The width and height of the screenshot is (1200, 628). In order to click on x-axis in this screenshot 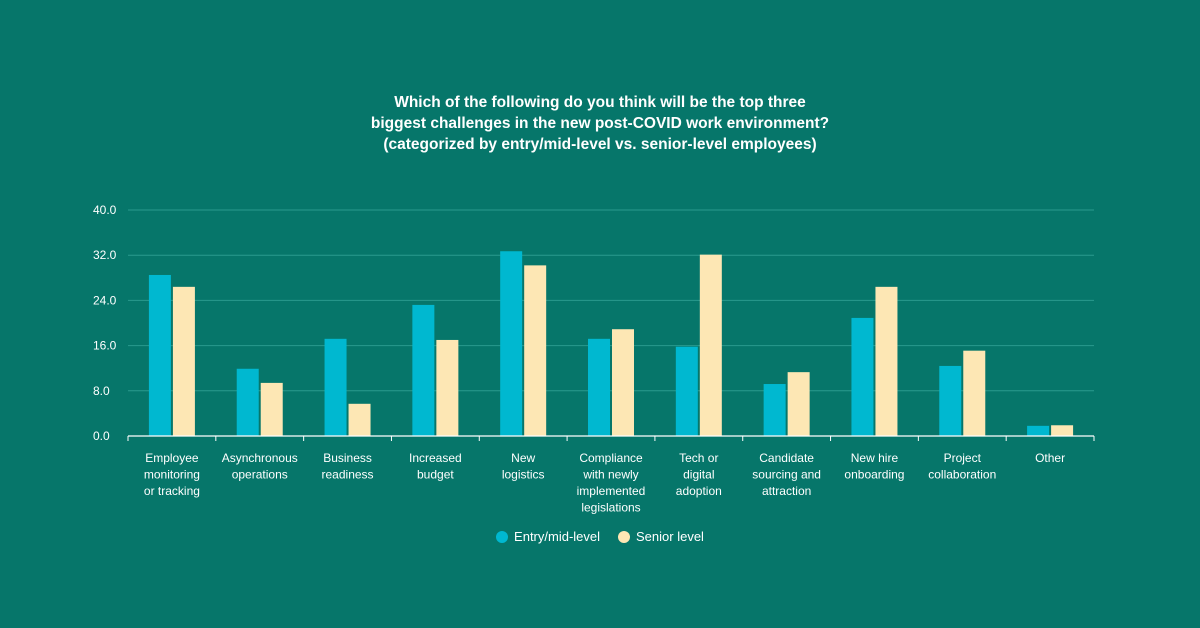, I will do `click(611, 438)`.